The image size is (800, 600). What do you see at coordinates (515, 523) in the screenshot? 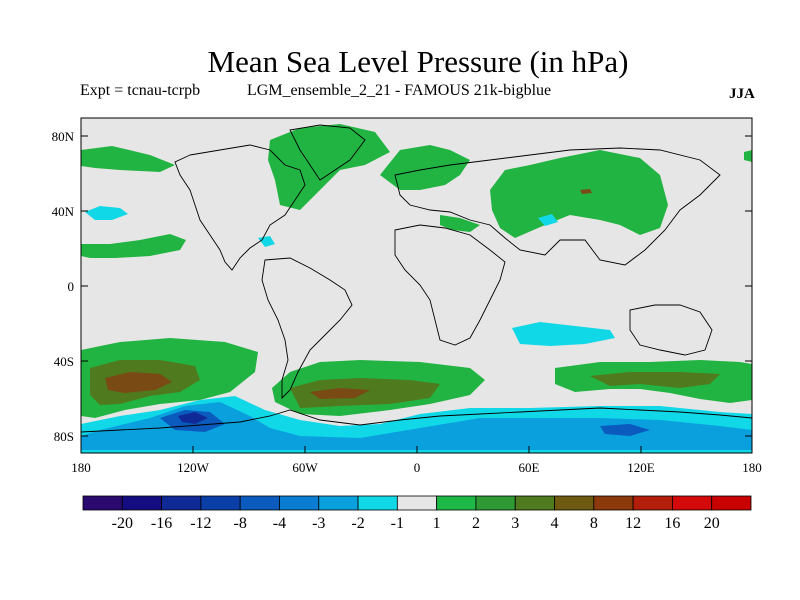
I see `colorbar-label: 3` at bounding box center [515, 523].